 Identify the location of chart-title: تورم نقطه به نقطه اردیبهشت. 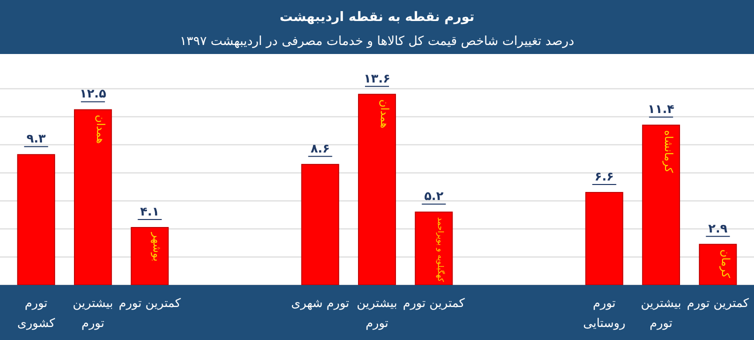
(377, 17).